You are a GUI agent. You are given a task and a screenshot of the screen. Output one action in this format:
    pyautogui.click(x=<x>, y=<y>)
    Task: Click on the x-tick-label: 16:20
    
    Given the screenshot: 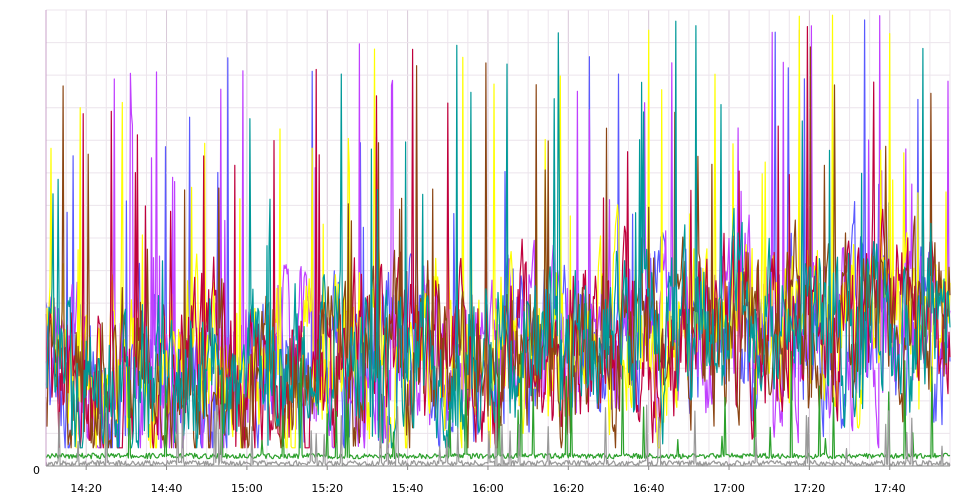 What is the action you would take?
    pyautogui.click(x=568, y=488)
    